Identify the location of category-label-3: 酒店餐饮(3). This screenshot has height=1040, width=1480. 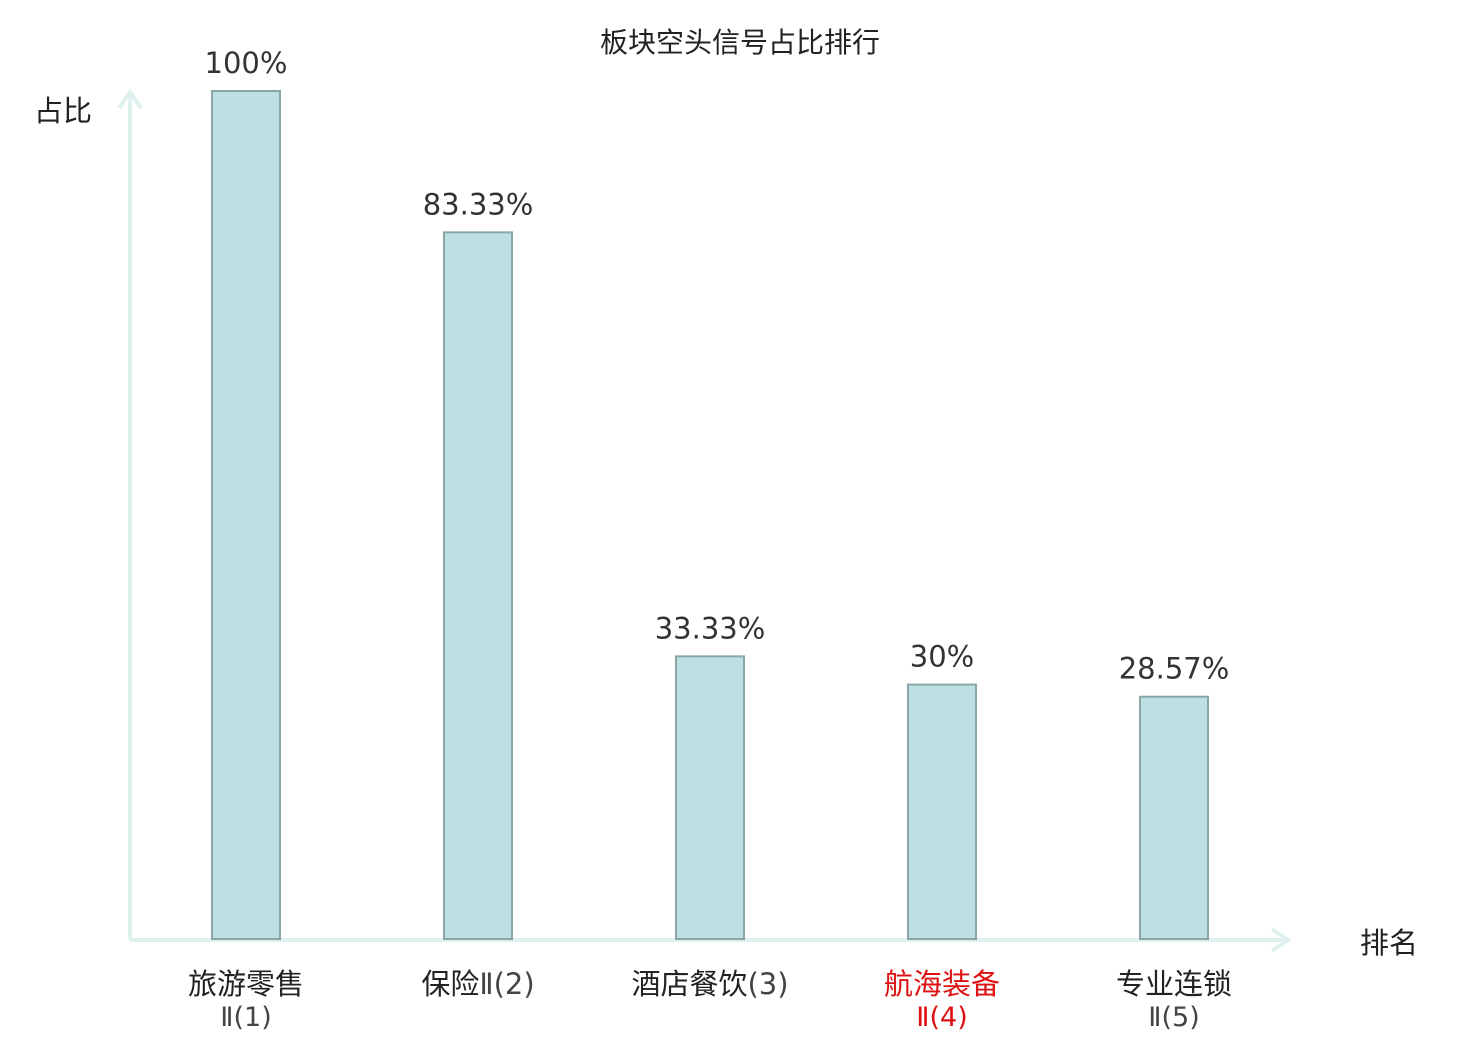
(709, 984).